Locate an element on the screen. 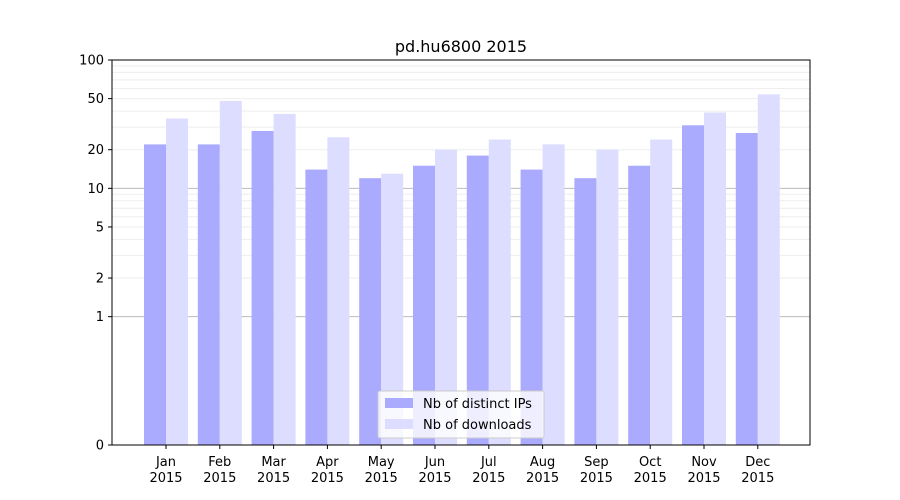 The height and width of the screenshot is (500, 900). x-tick-label: Jan 2015 is located at coordinates (165, 470).